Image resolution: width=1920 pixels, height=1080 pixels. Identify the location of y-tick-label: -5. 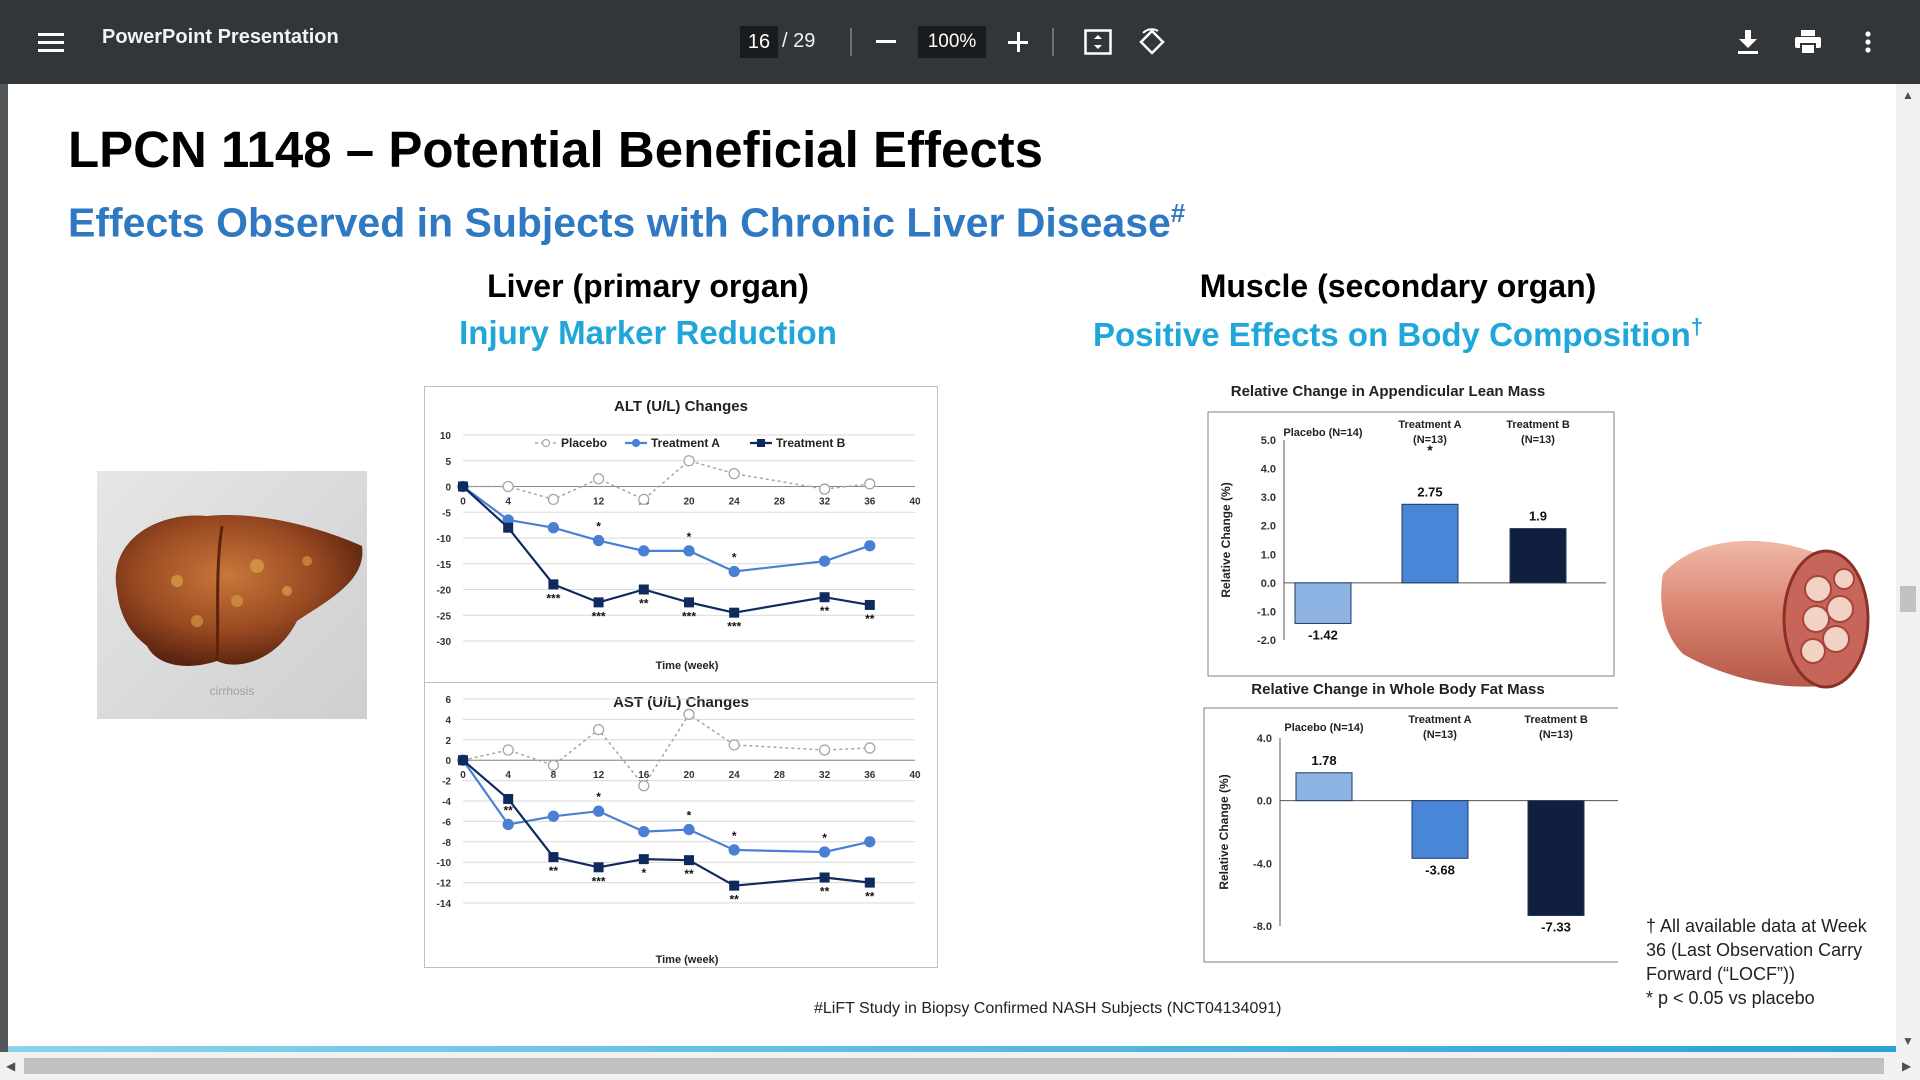
(446, 513).